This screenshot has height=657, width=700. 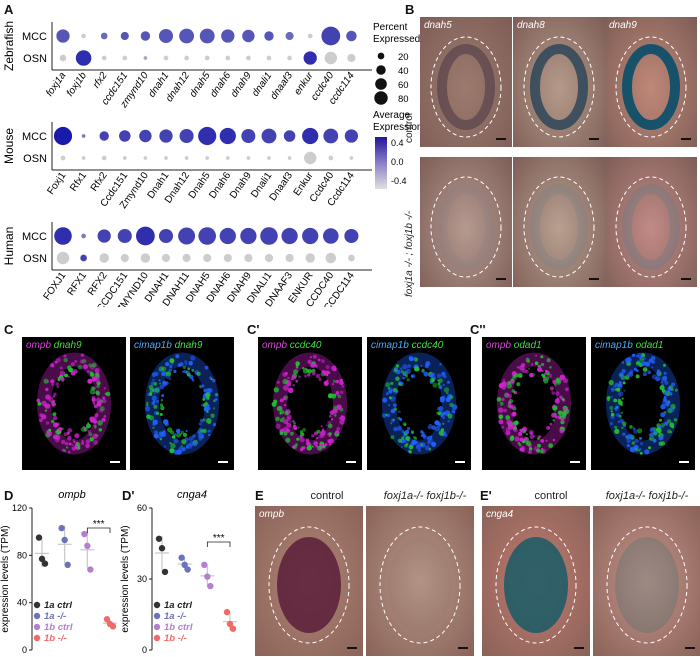 What do you see at coordinates (142, 579) in the screenshot?
I see `y-tick-label: 30` at bounding box center [142, 579].